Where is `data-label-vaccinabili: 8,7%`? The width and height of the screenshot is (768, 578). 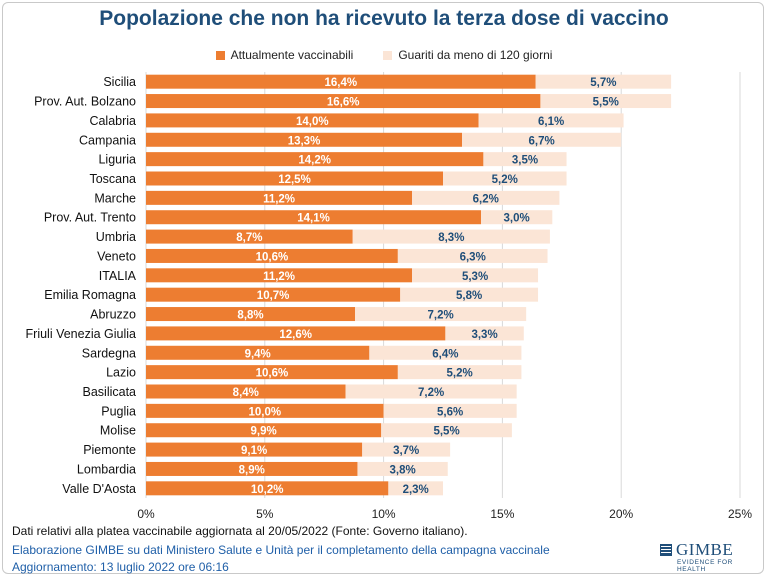 data-label-vaccinabili: 8,7% is located at coordinates (249, 238).